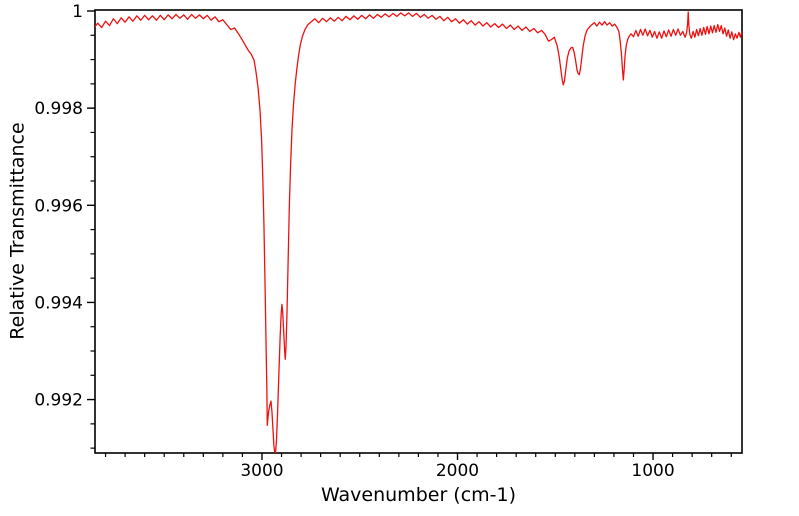  I want to click on y-tick-label: 1, so click(77, 12).